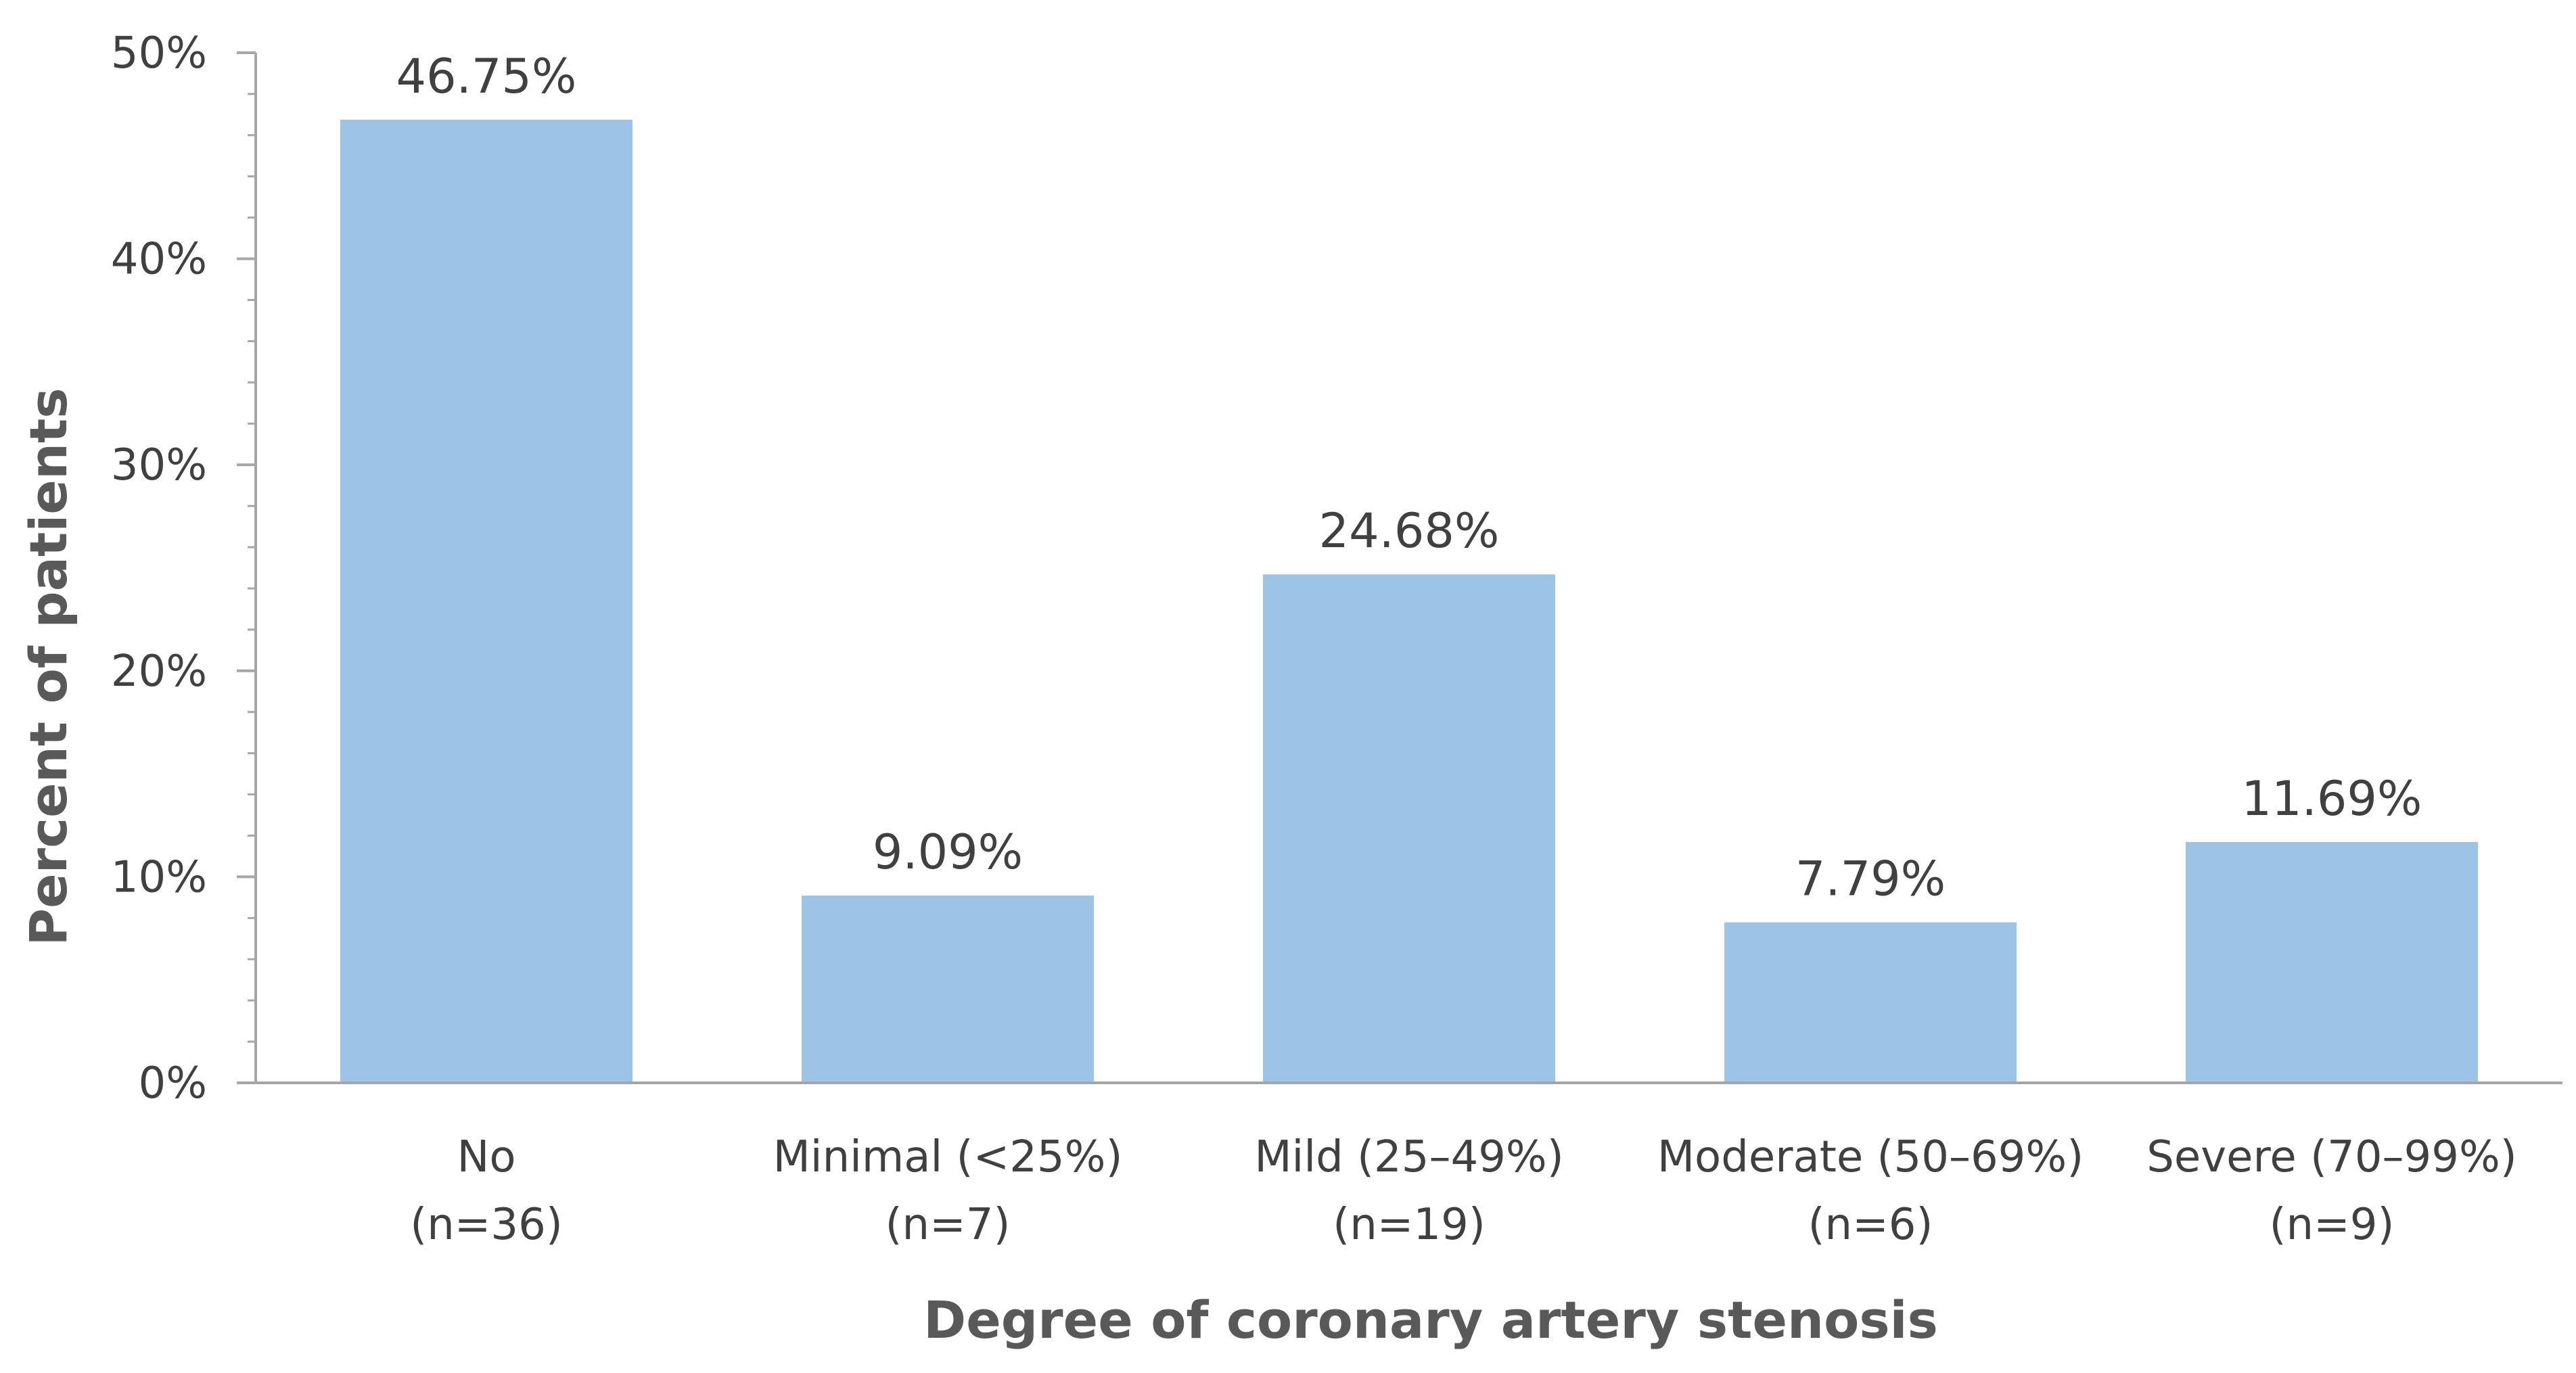  Describe the element at coordinates (159, 465) in the screenshot. I see `y-tick-label: 30%` at that location.